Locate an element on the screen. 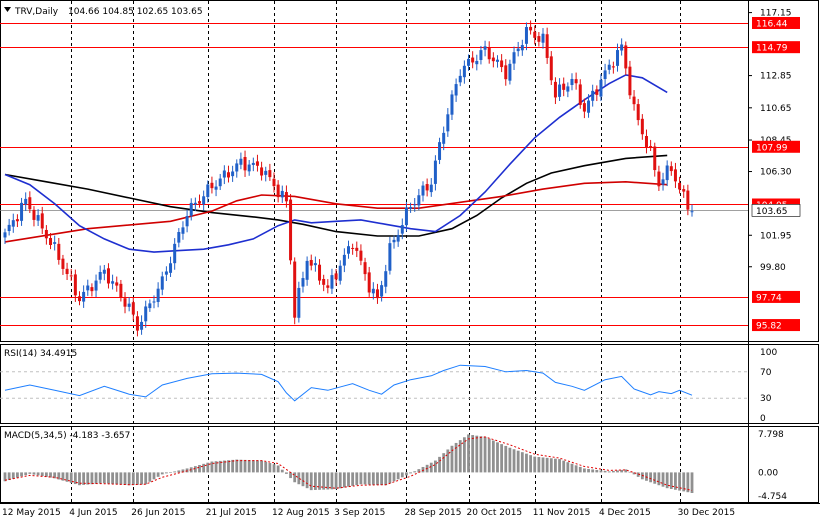 This screenshot has width=820, height=521. rsi-line is located at coordinates (348, 383).